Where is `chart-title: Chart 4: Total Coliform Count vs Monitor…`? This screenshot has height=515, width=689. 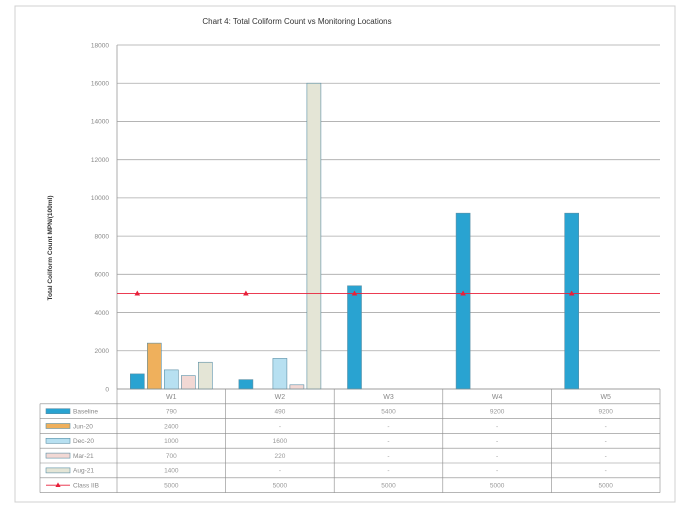 chart-title: Chart 4: Total Coliform Count vs Monitor… is located at coordinates (296, 21).